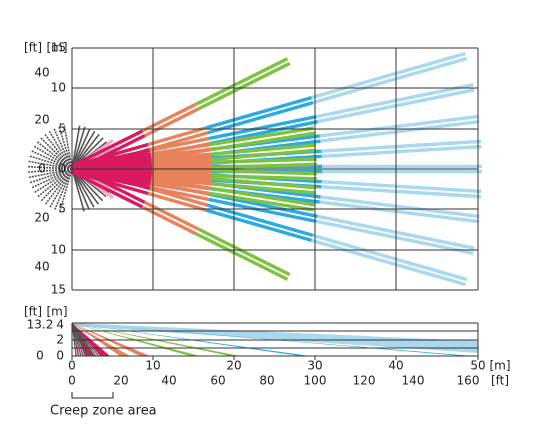  Describe the element at coordinates (413, 381) in the screenshot. I see `x-ft-label: 140` at that location.